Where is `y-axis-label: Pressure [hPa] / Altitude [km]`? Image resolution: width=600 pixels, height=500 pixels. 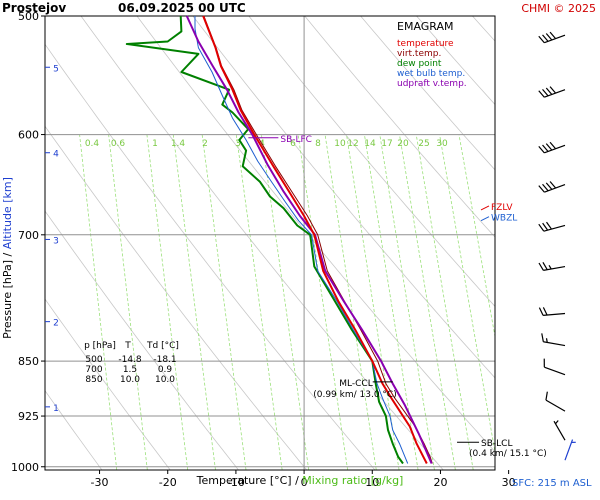
y-axis-label: Pressure [hPa] / Altitude [km] is located at coordinates (7, 258).